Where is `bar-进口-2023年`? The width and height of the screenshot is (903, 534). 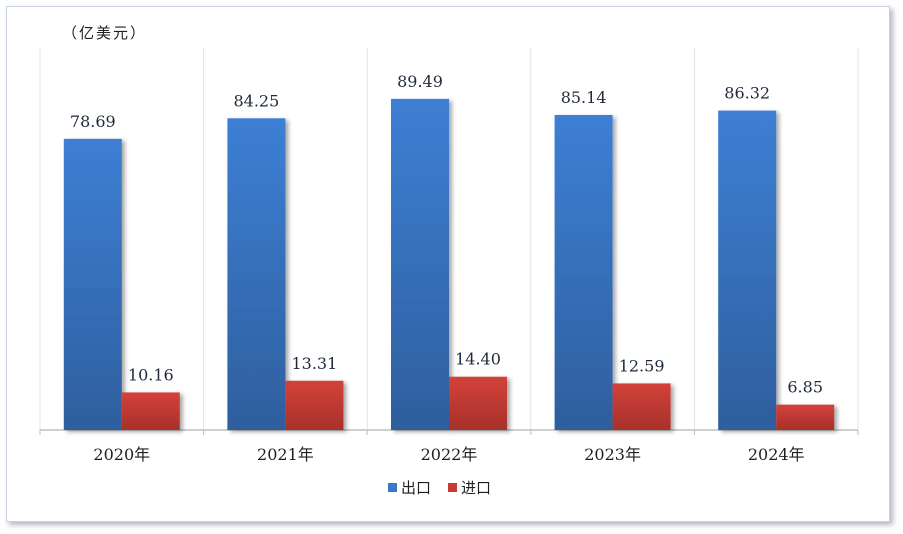
bar-进口-2023年 is located at coordinates (641, 406).